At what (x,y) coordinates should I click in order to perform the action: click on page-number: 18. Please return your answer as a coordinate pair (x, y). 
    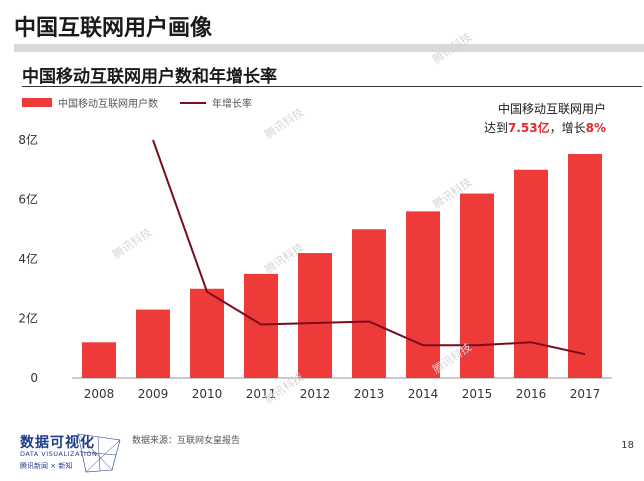
    Looking at the image, I should click on (627, 445).